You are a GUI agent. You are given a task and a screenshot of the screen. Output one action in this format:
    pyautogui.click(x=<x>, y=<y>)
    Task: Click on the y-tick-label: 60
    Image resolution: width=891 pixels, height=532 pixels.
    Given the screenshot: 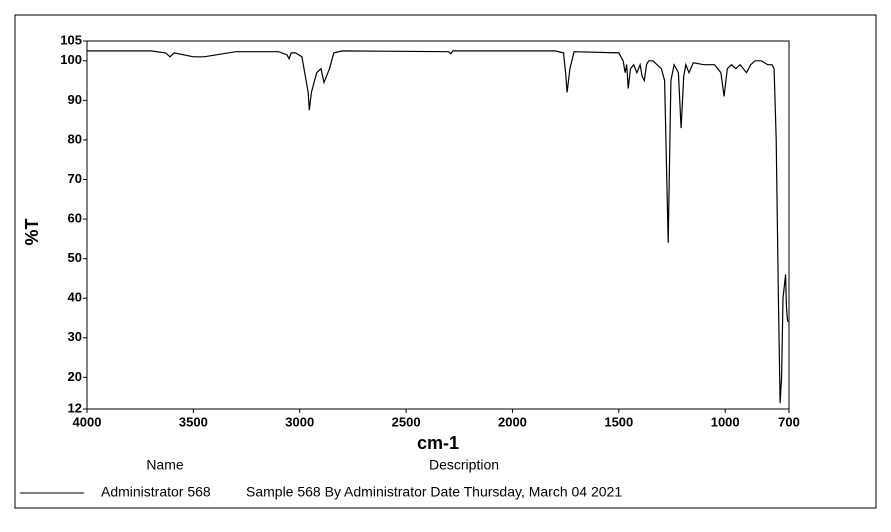 What is the action you would take?
    pyautogui.click(x=75, y=218)
    